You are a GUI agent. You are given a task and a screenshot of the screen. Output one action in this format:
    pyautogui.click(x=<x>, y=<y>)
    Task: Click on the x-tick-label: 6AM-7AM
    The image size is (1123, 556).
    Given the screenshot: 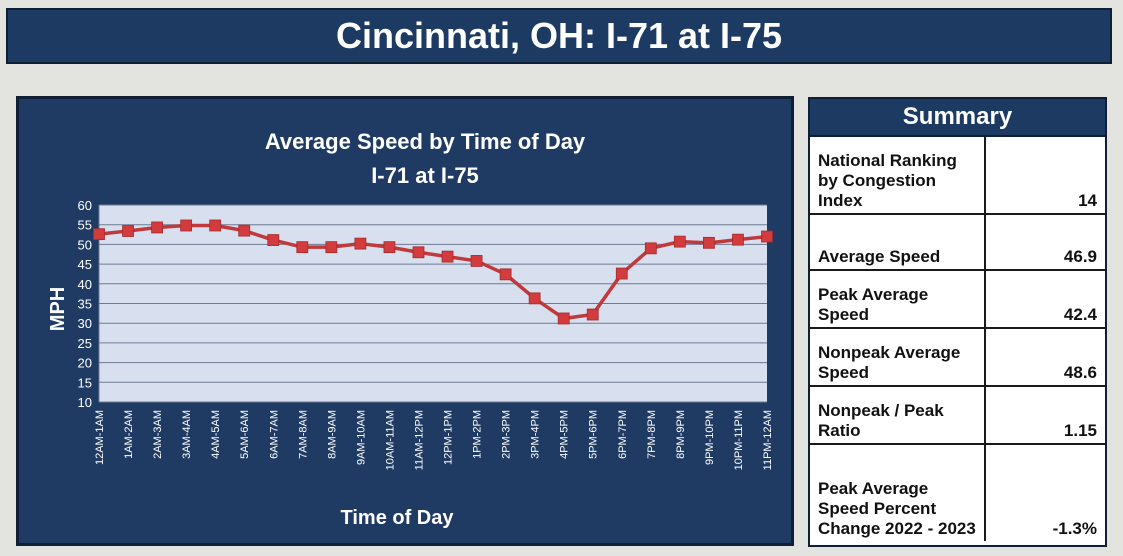 What is the action you would take?
    pyautogui.click(x=274, y=434)
    